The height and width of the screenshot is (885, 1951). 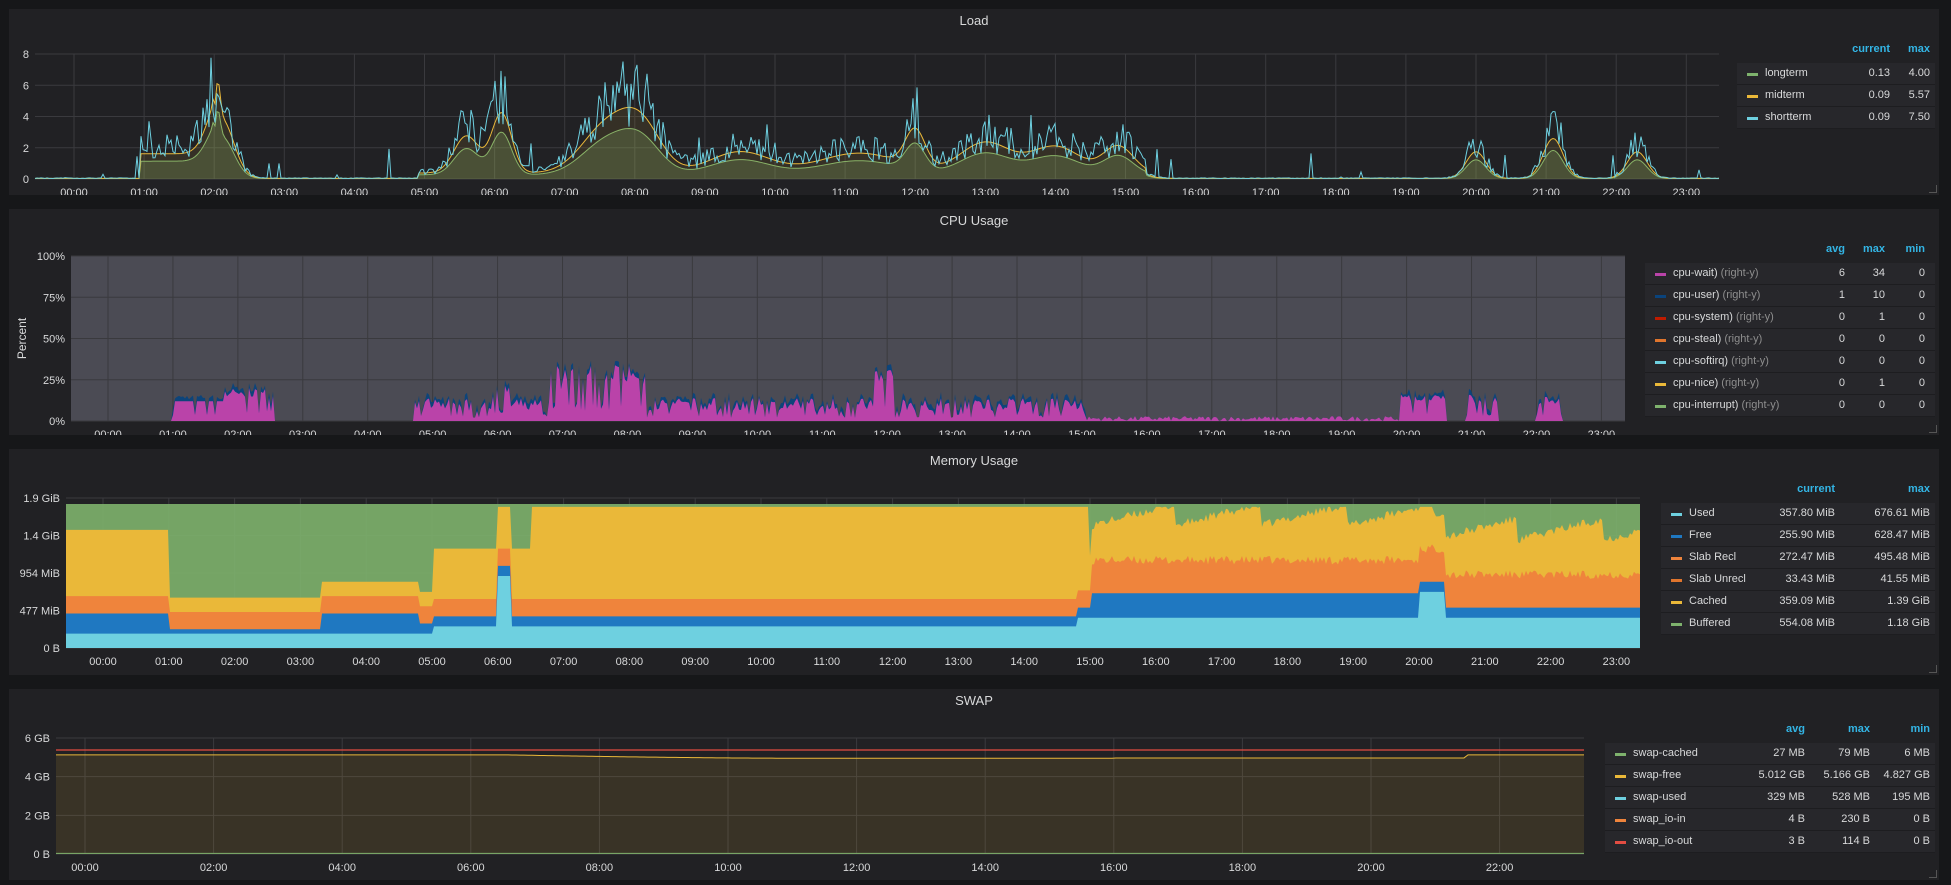 What do you see at coordinates (1790, 406) in the screenshot?
I see `legend-series-row: cpu-interrupt) (right-y) 0 0 0` at bounding box center [1790, 406].